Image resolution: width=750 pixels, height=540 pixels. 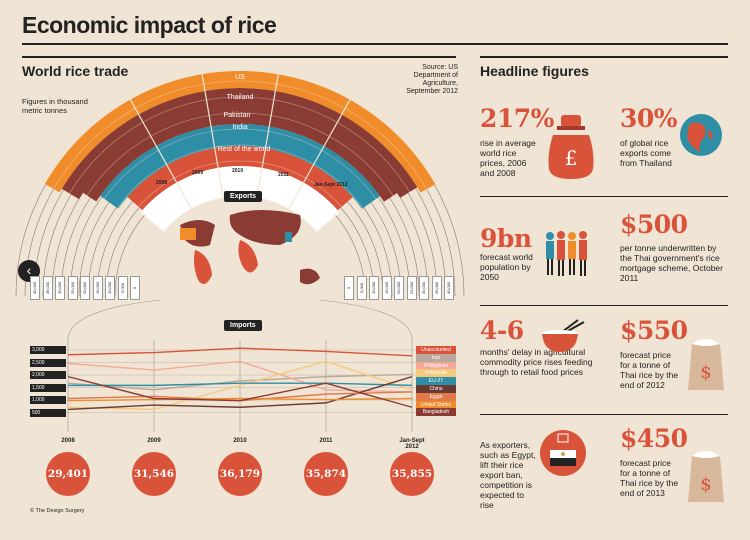 What do you see at coordinates (326, 441) in the screenshot?
I see `year-label: 2011` at bounding box center [326, 441].